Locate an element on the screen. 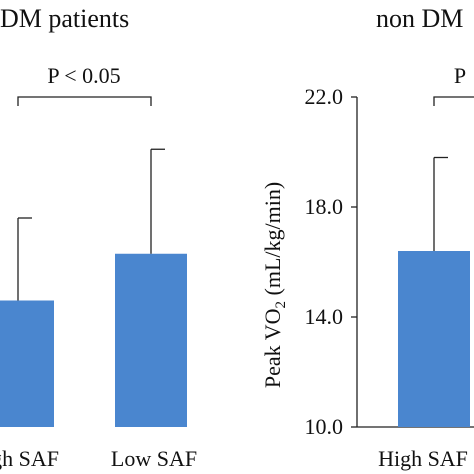 The image size is (474, 474). right-y-tick-label-2: 18.0 is located at coordinates (324, 206).